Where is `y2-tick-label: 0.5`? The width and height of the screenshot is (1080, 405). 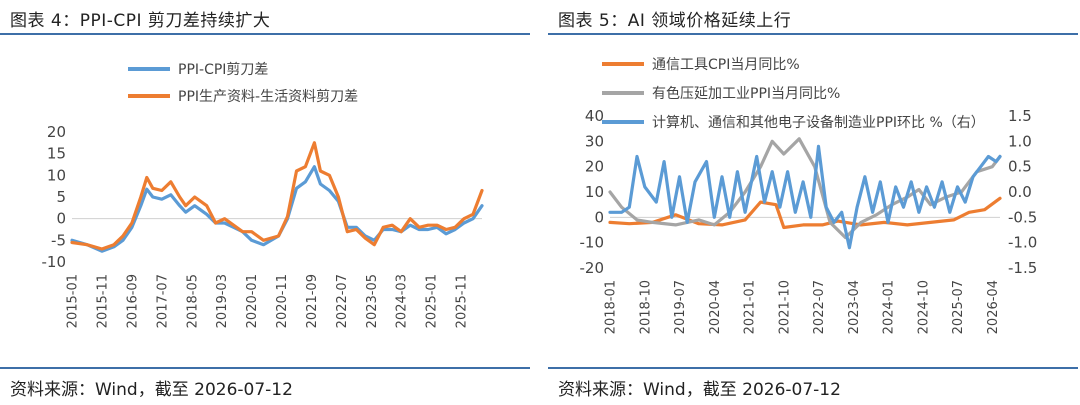
y2-tick-label: 0.5 is located at coordinates (1020, 167).